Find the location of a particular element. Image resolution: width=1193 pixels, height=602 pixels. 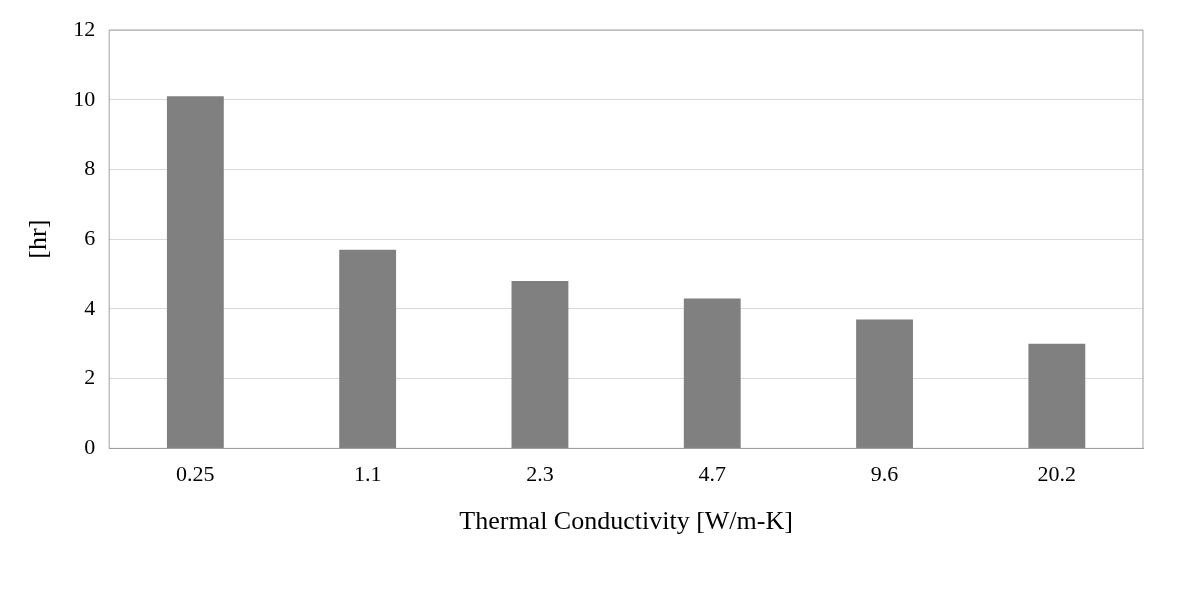

x-tick-label: 2.3 is located at coordinates (540, 474).